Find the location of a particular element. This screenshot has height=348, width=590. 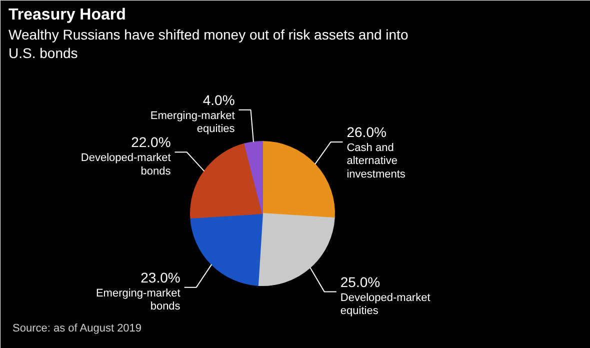

source-note: Source: as of August 2019 is located at coordinates (77, 328).